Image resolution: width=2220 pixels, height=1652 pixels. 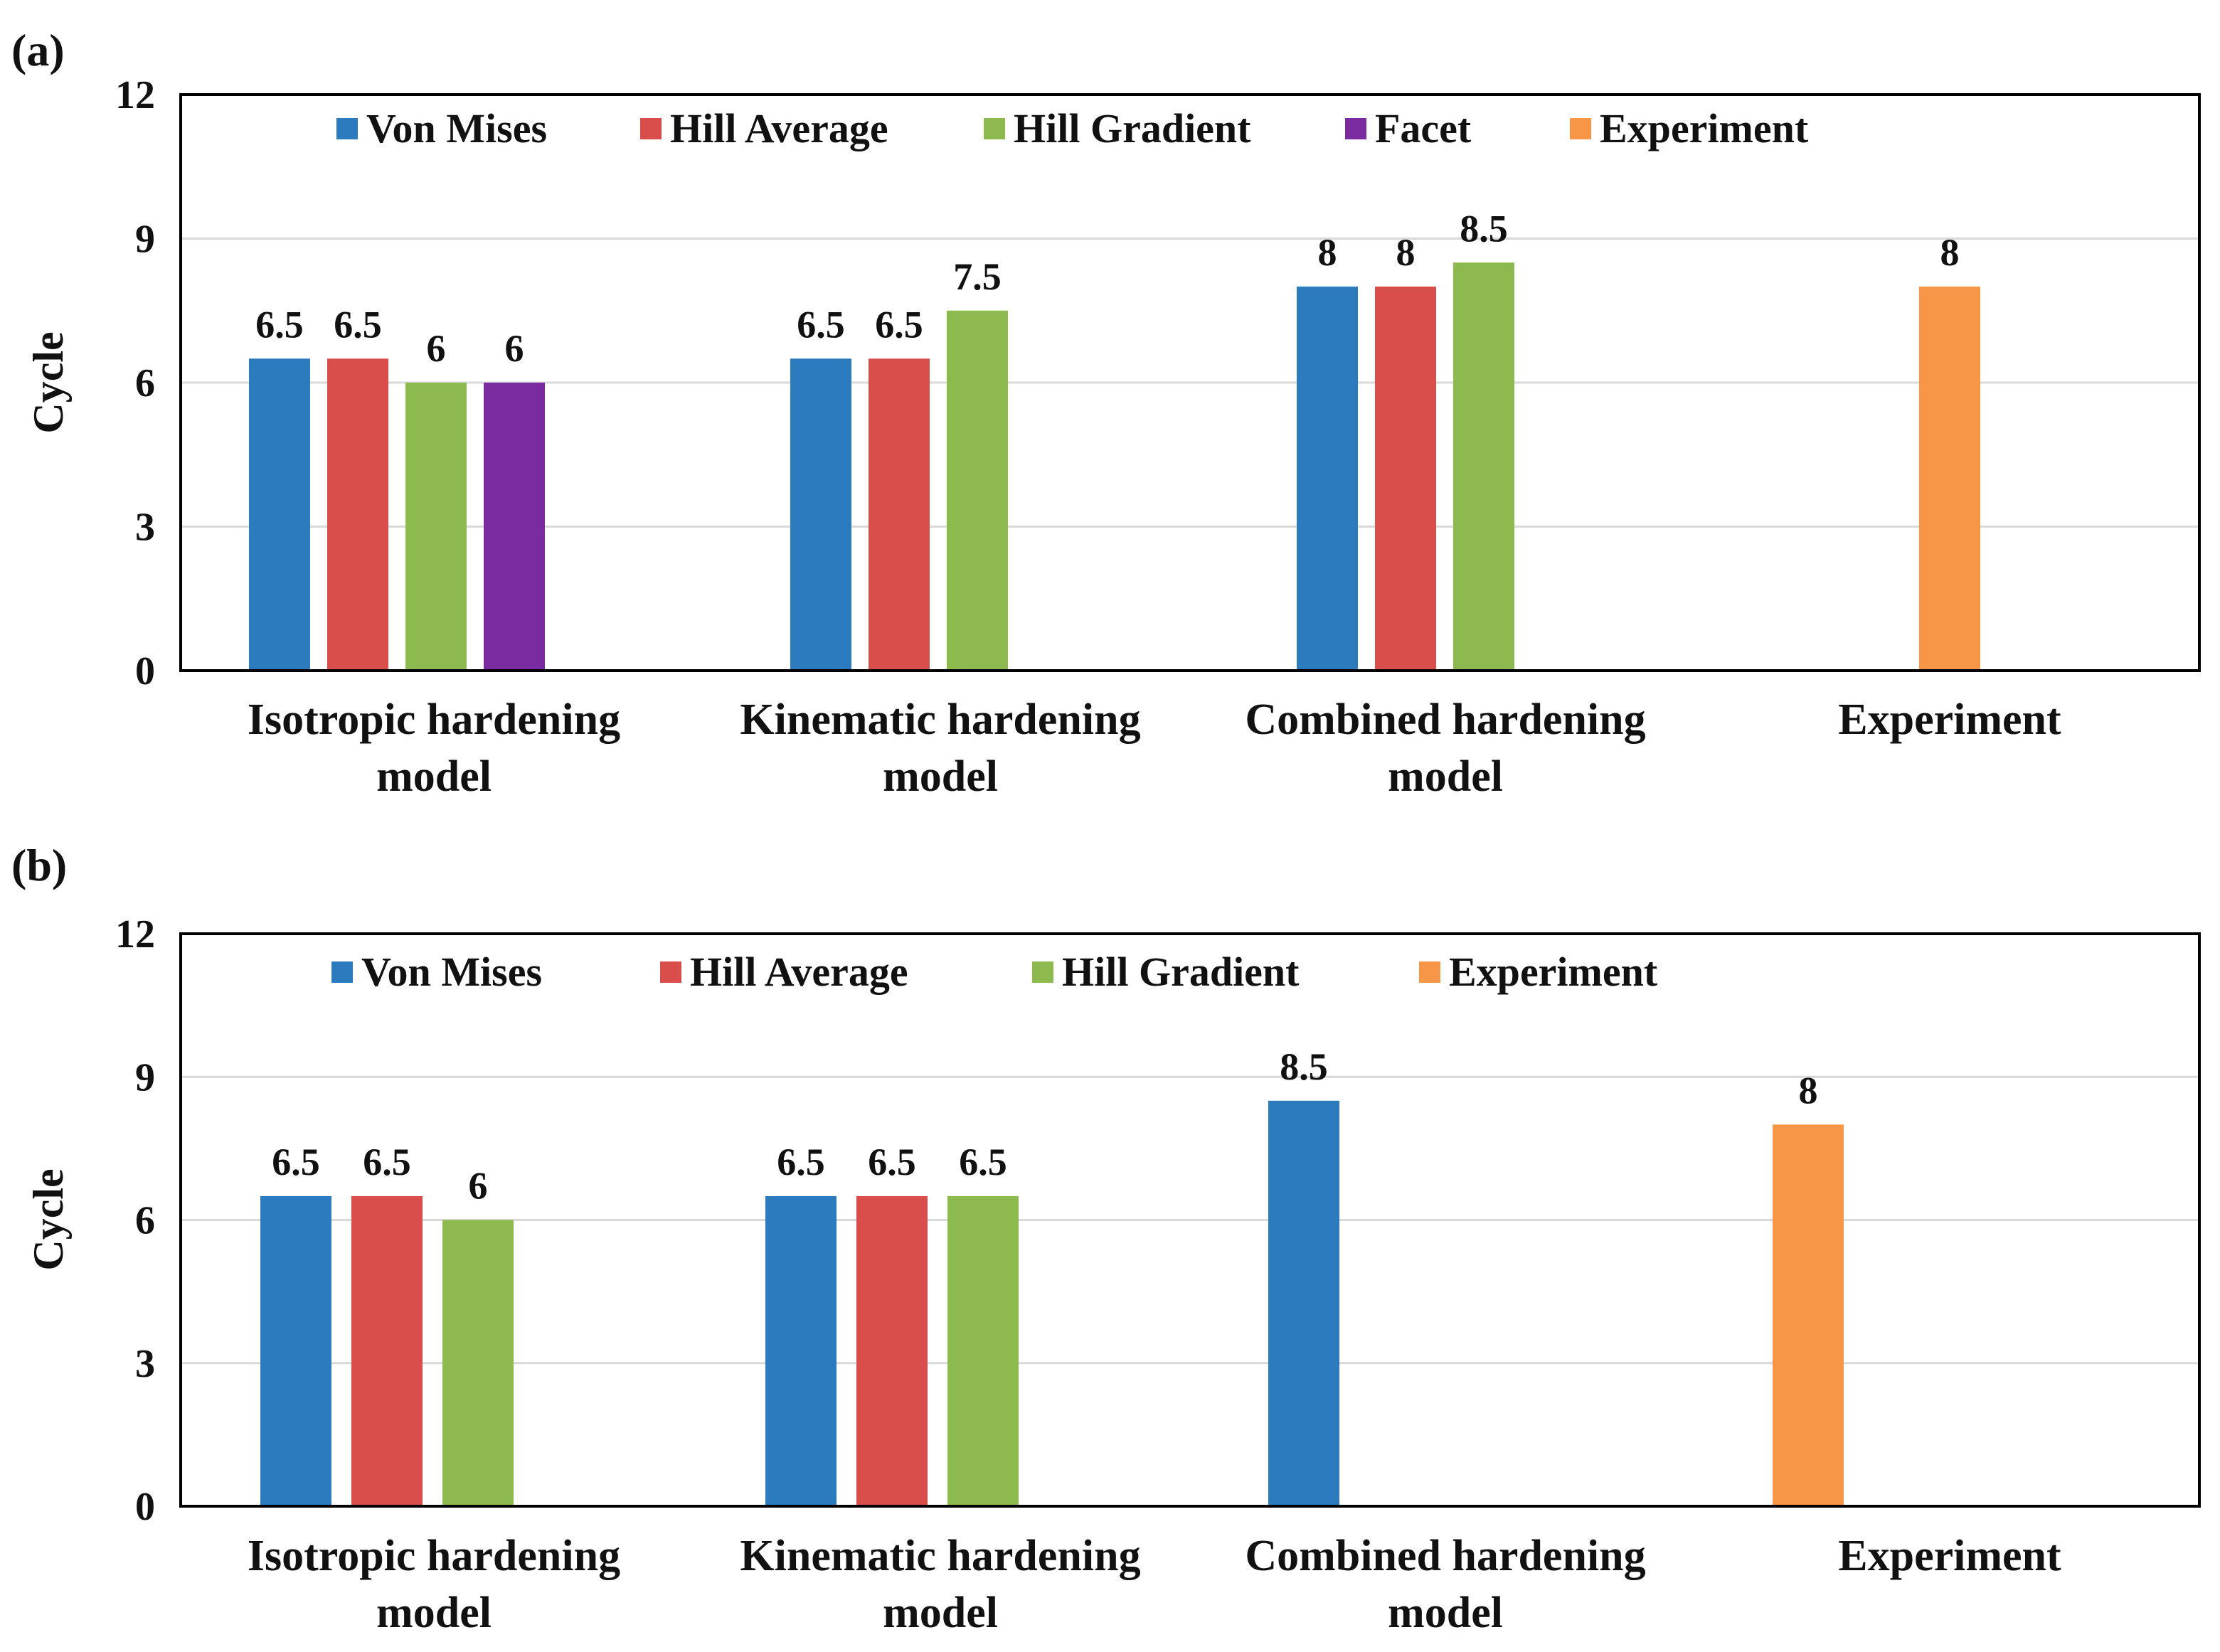 I want to click on legend-label: Facet, so click(x=1423, y=128).